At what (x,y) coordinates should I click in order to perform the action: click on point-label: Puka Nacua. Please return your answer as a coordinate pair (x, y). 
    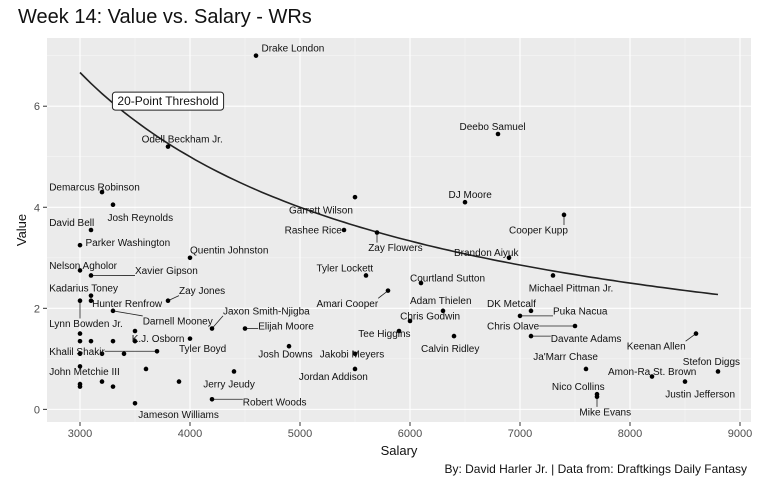
    Looking at the image, I should click on (580, 311).